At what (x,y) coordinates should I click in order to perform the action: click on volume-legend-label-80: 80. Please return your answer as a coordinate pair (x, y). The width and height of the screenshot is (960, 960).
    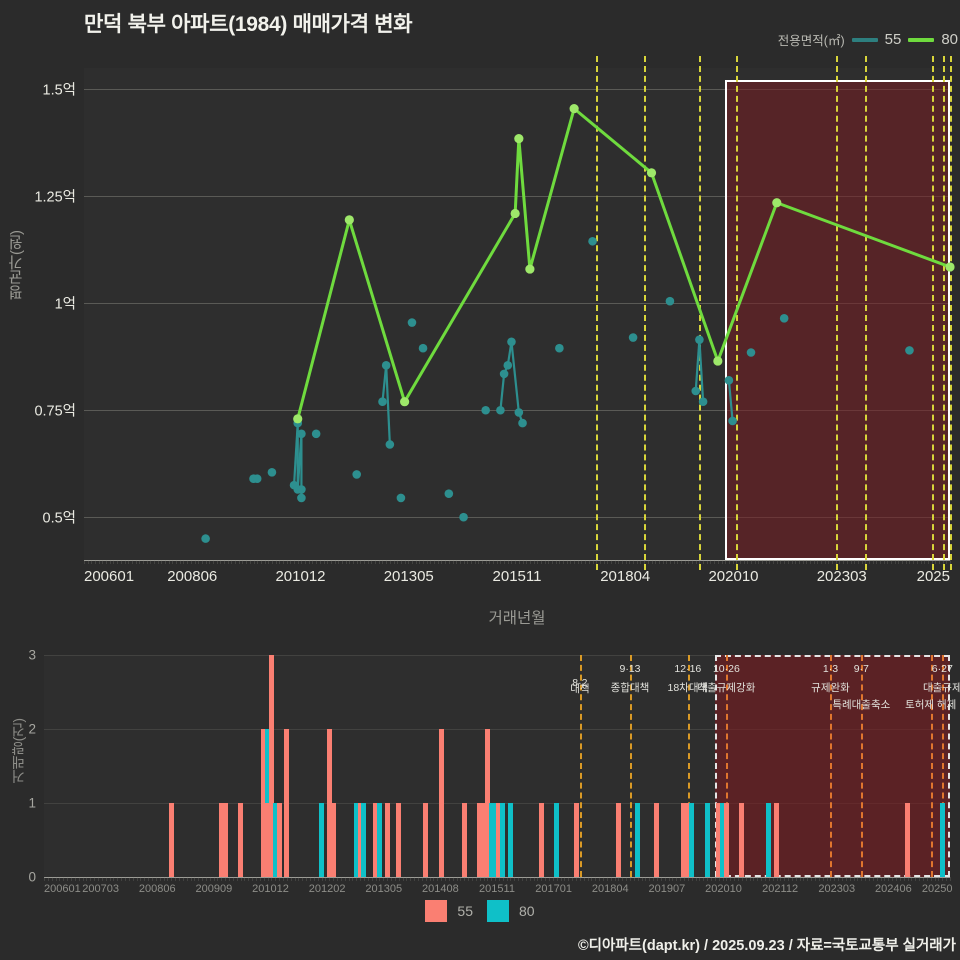
    Looking at the image, I should click on (527, 911).